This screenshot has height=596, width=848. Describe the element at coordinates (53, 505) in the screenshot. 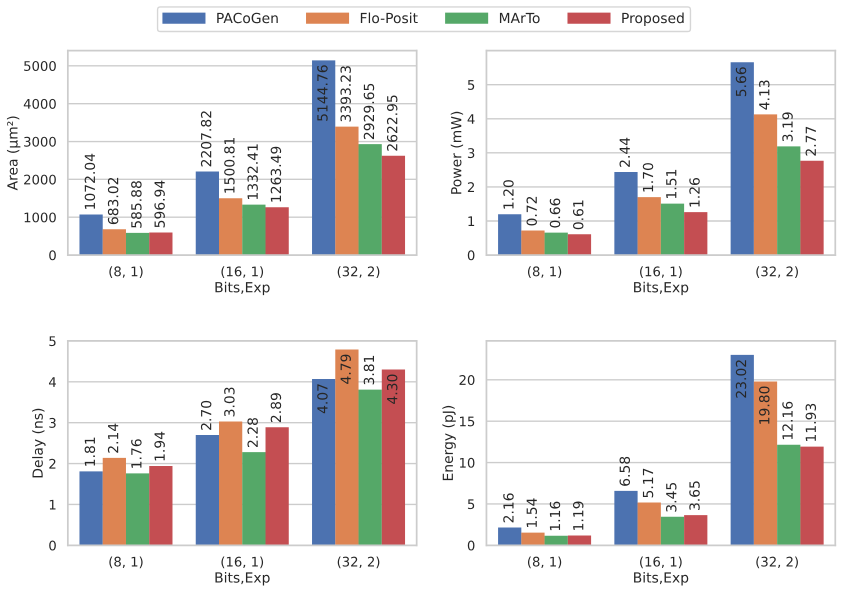

I see `y-tick-label: 1` at that location.